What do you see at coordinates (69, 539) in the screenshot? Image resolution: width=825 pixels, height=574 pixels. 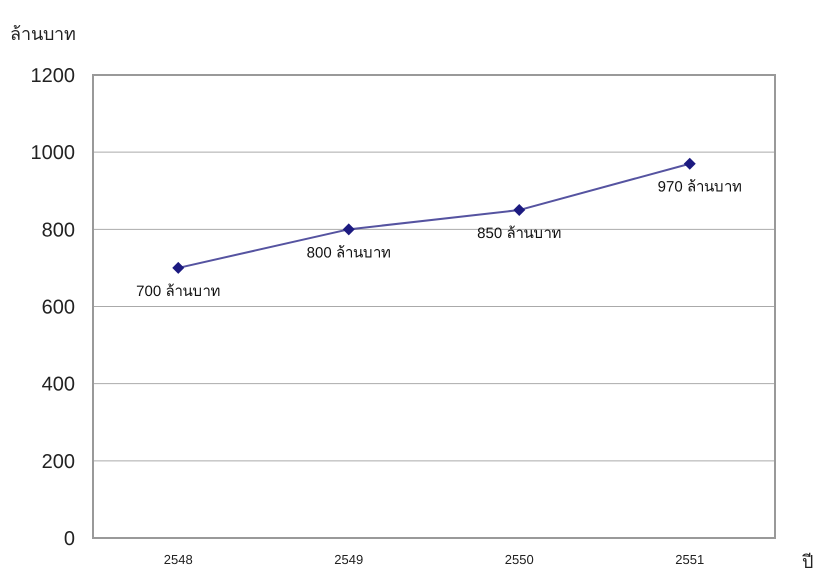 I see `y-tick-label: 0` at bounding box center [69, 539].